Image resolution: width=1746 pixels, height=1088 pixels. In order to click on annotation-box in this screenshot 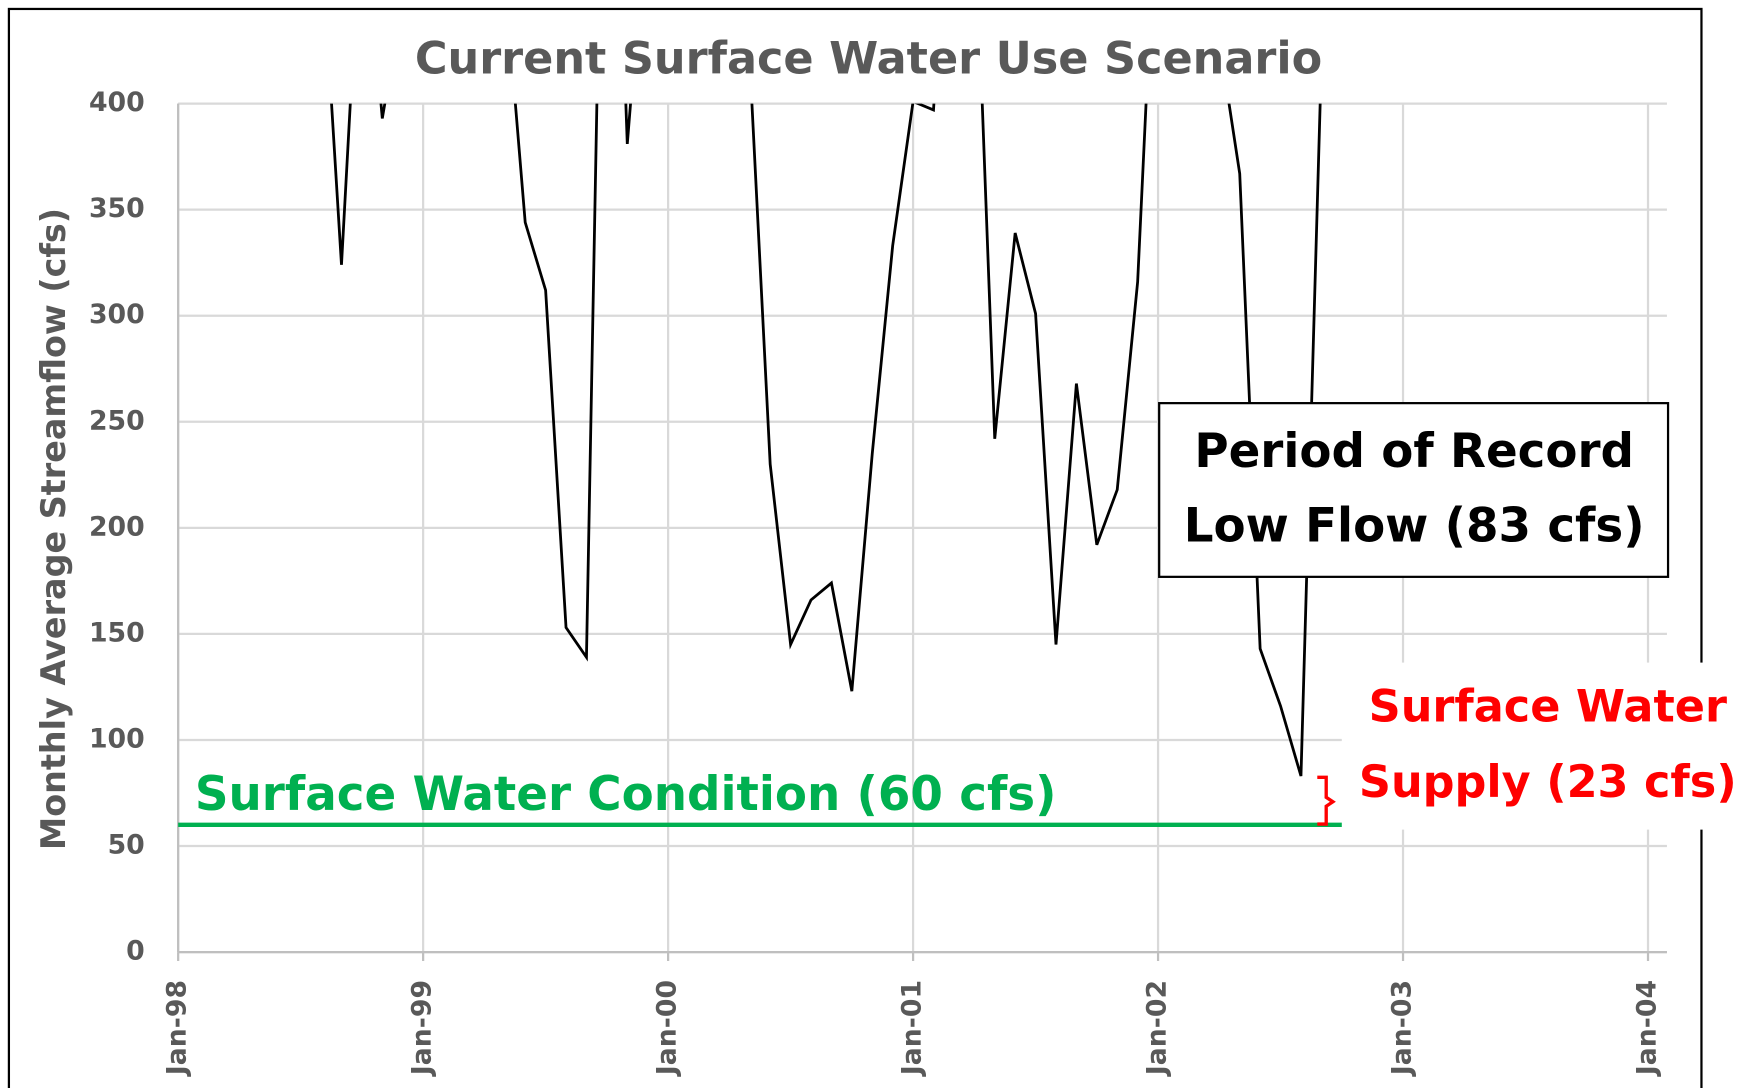, I will do `click(1414, 490)`.